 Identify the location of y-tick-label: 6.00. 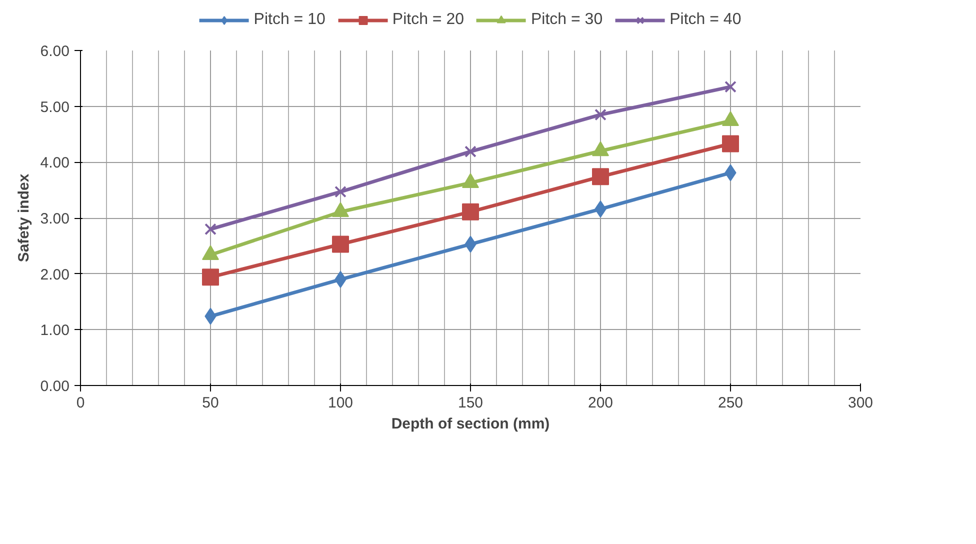
(55, 51).